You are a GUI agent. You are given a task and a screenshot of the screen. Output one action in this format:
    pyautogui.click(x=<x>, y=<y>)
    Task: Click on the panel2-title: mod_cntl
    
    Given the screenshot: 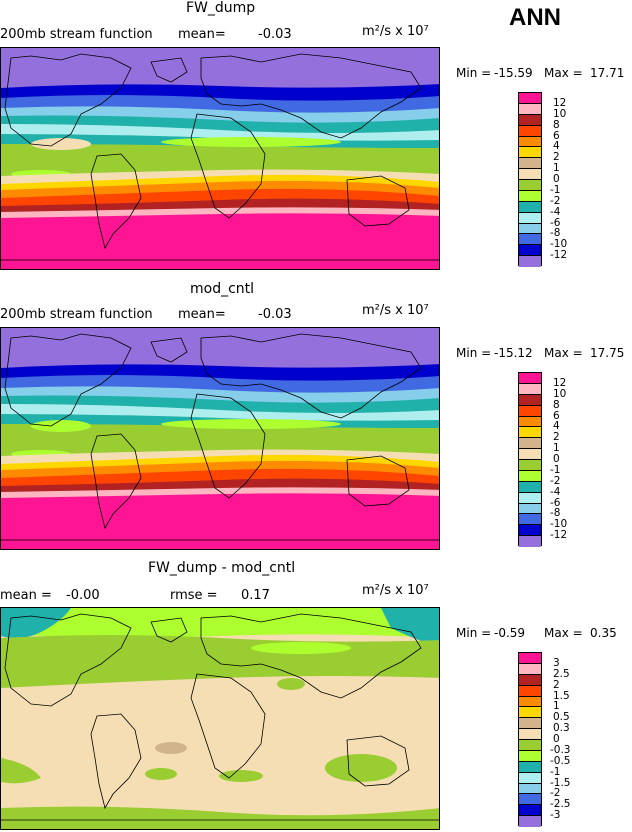 What is the action you would take?
    pyautogui.click(x=222, y=289)
    